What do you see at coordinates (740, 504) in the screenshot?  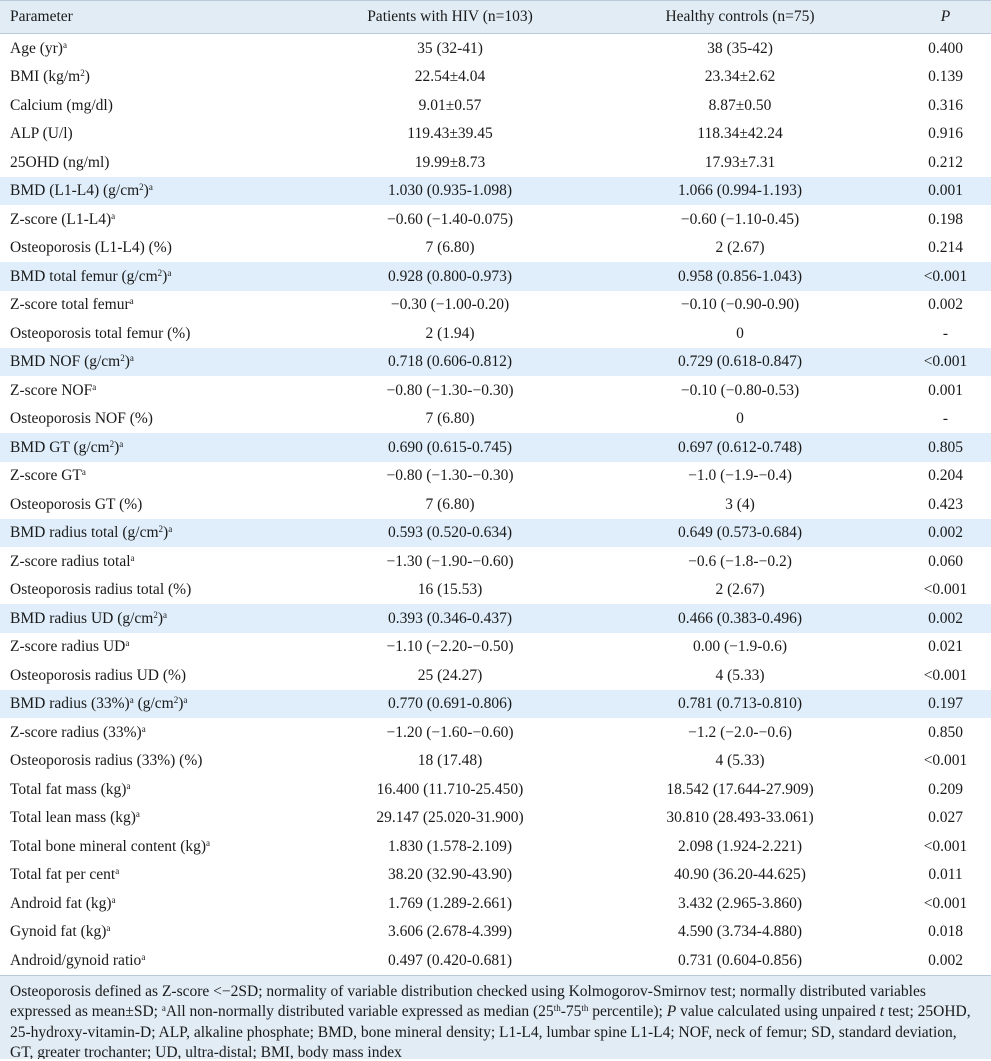 I see `cell-controls: 3 (4)` at bounding box center [740, 504].